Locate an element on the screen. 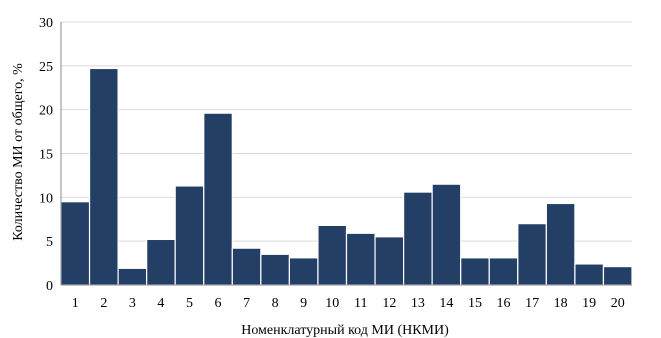 Image resolution: width=661 pixels, height=338 pixels. y-tick-label: 20 is located at coordinates (46, 111).